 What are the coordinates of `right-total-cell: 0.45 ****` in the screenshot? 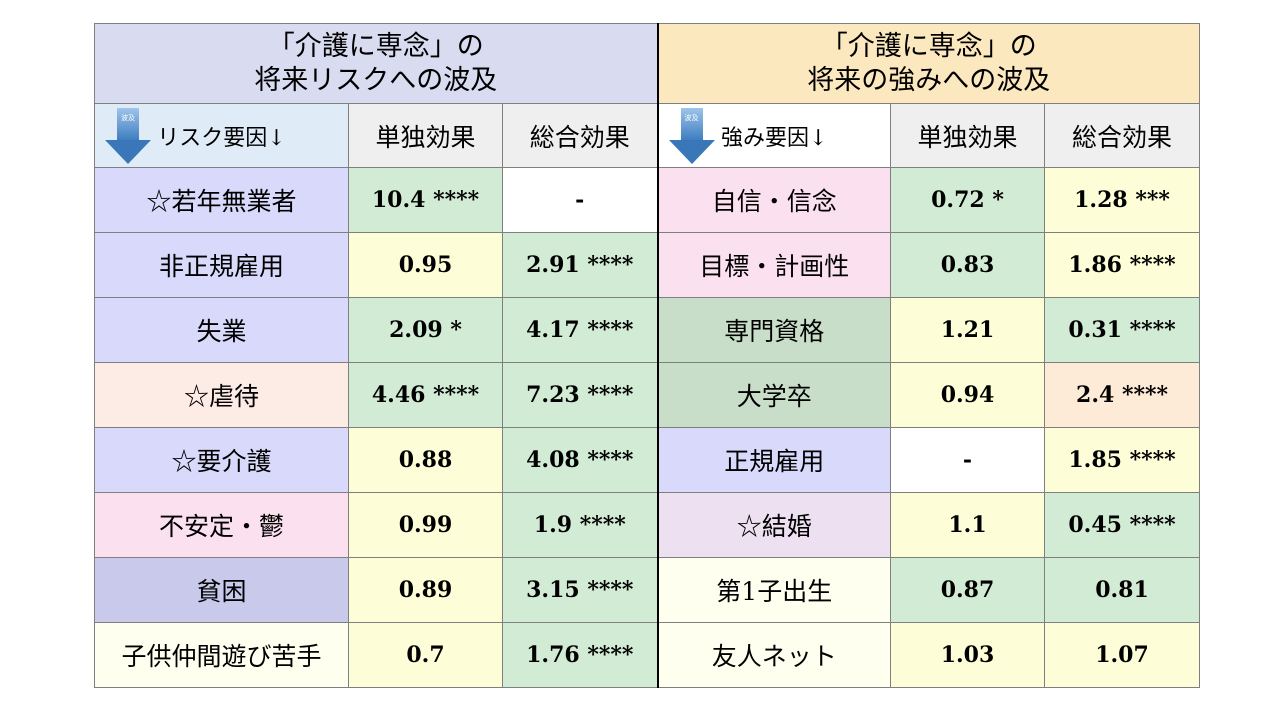 It's located at (1122, 525).